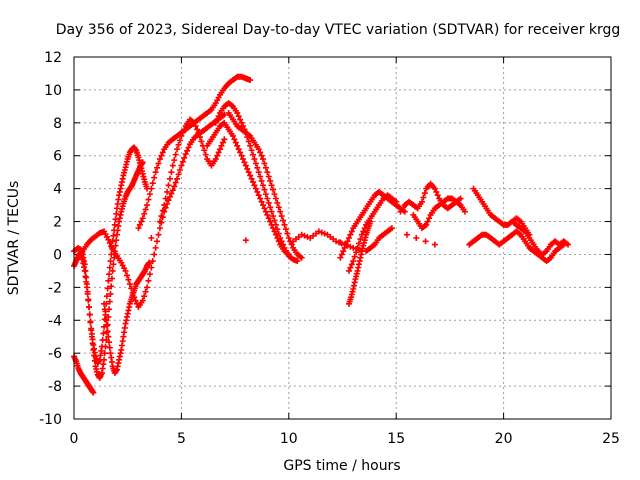 The image size is (640, 480). What do you see at coordinates (611, 439) in the screenshot?
I see `x-tick-label: 25` at bounding box center [611, 439].